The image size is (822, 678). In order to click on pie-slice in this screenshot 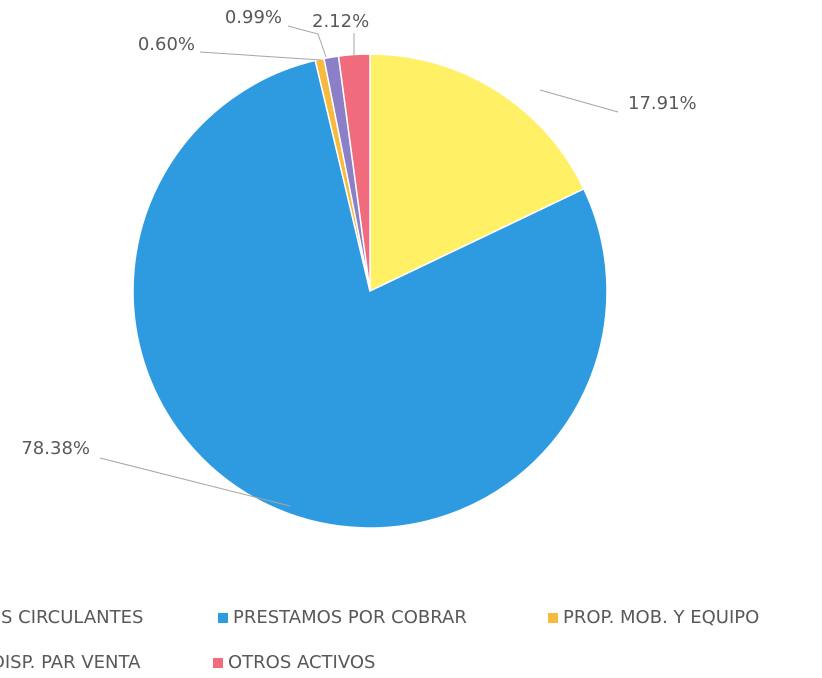, I will do `click(477, 173)`.